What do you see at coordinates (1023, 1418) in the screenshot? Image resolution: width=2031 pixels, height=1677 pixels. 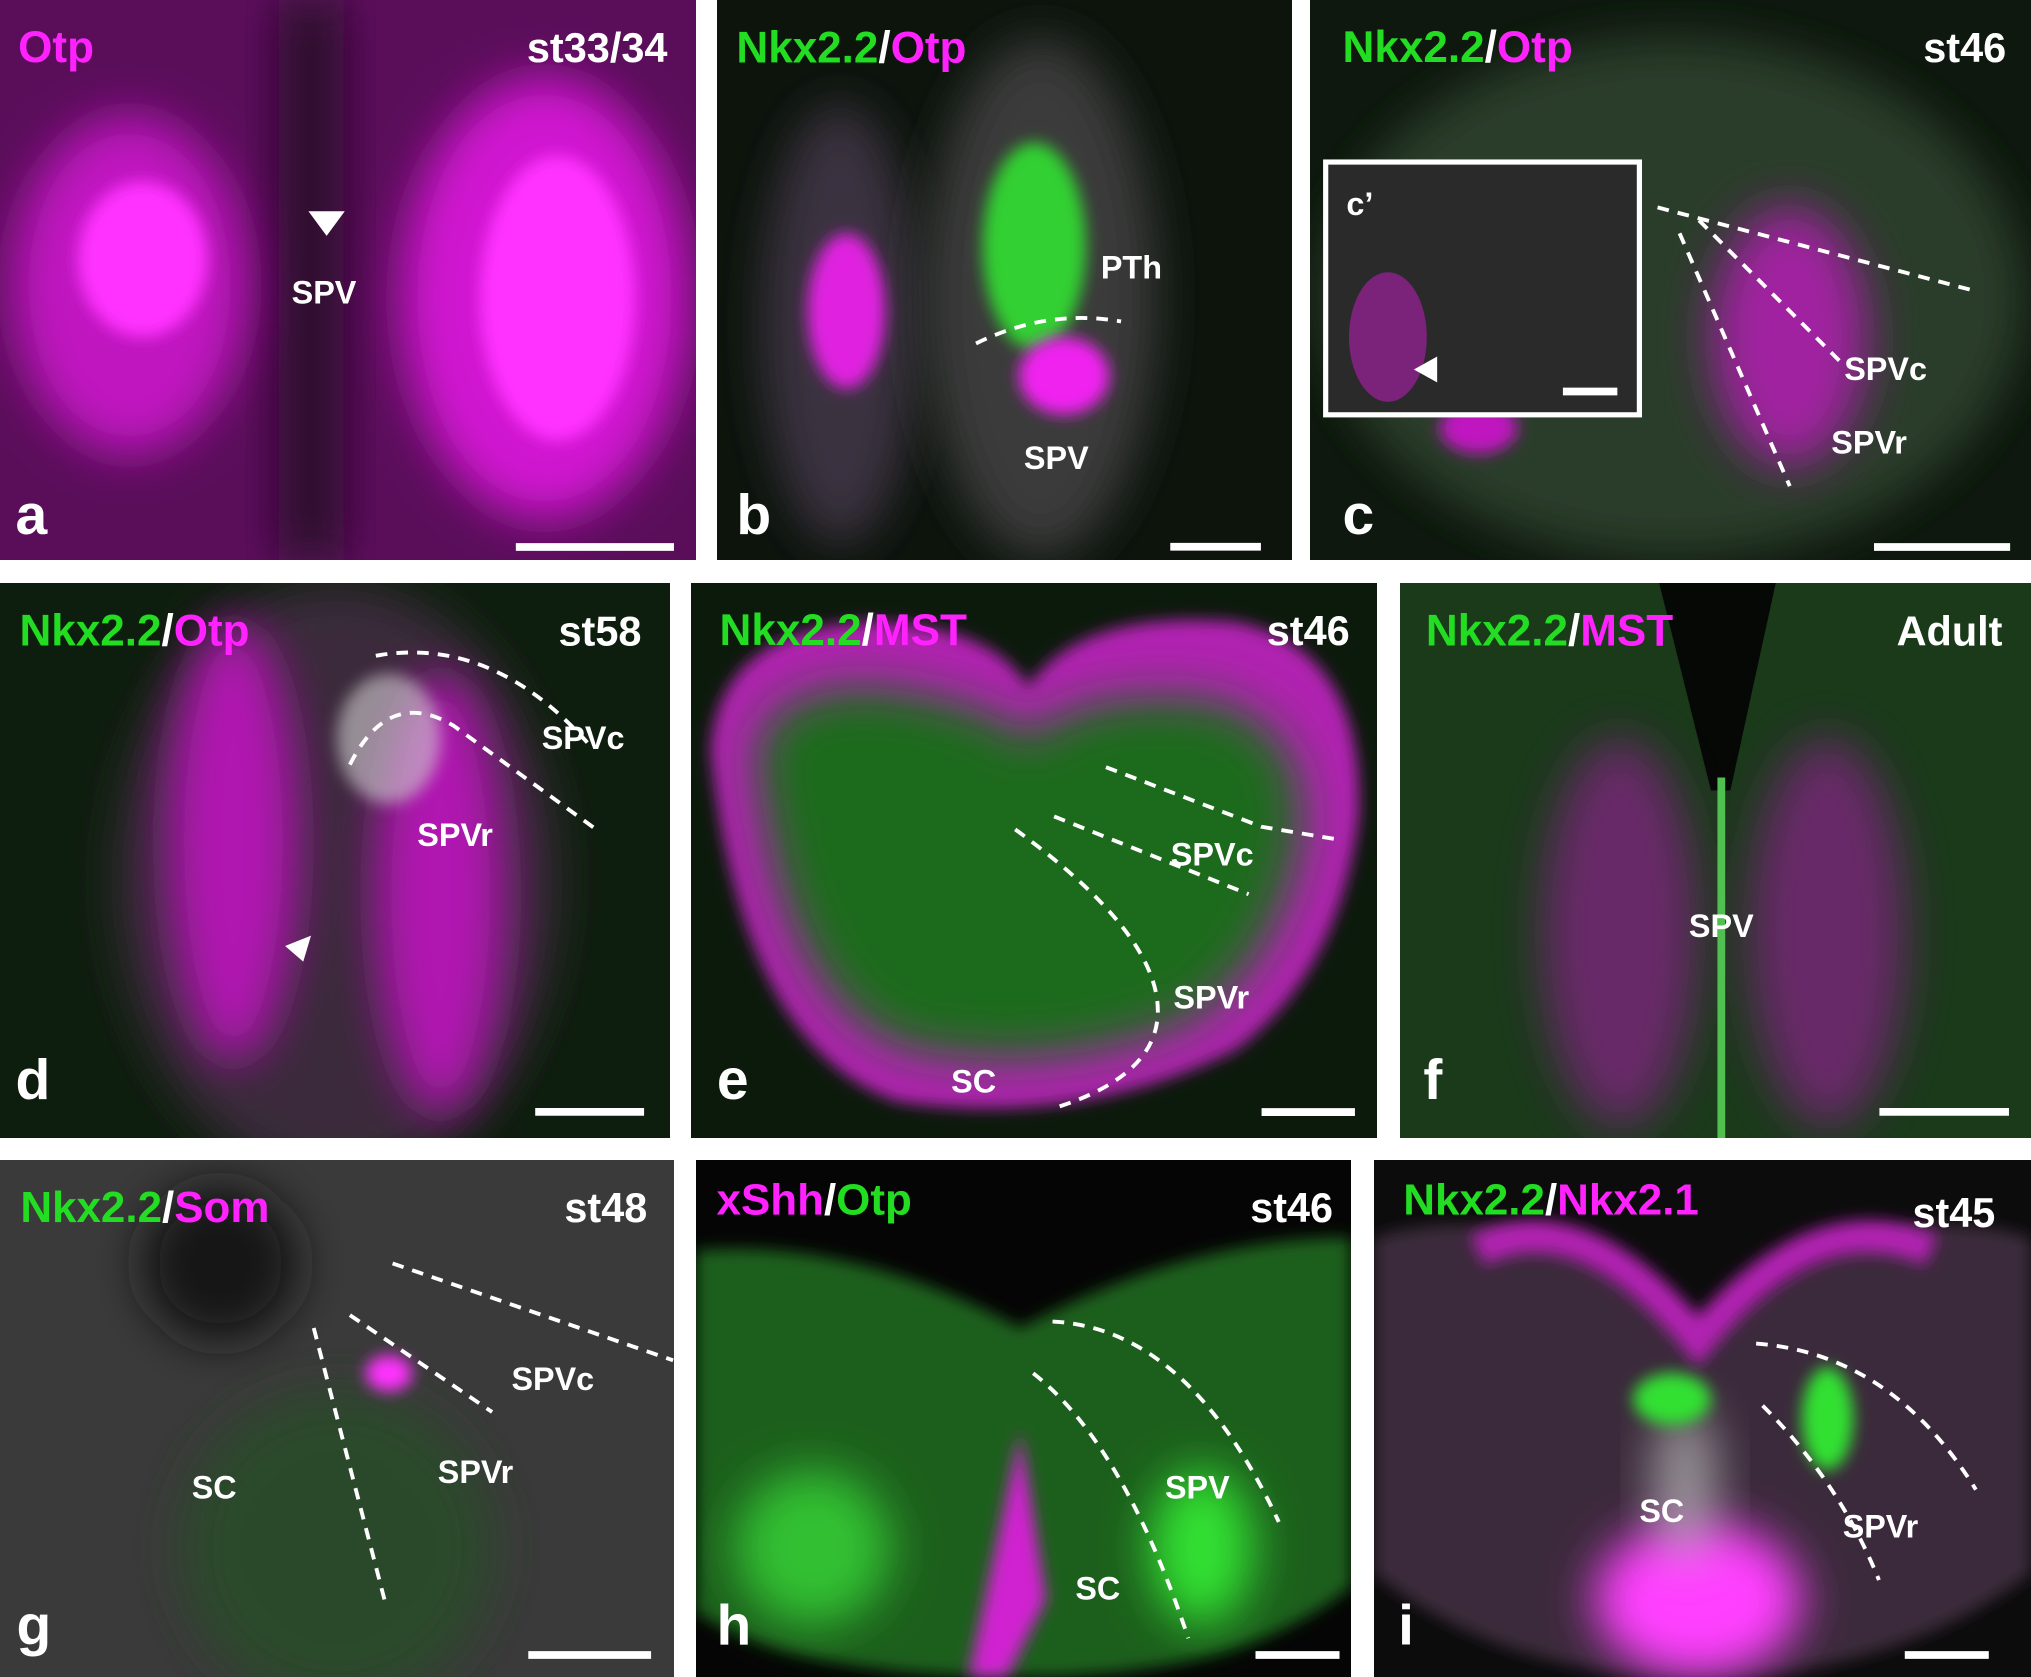 I see `panel-h: xShh/Otp st46 SPV SC h` at bounding box center [1023, 1418].